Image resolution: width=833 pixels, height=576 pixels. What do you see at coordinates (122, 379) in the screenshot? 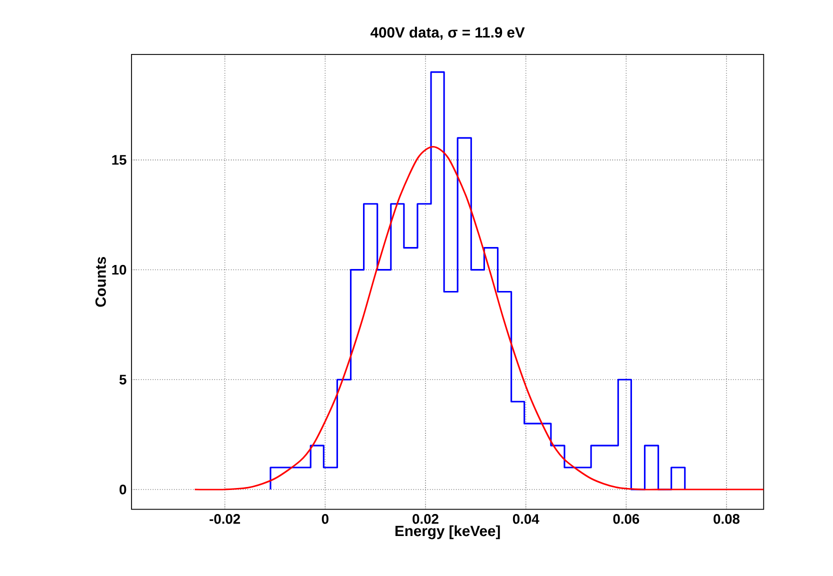
I see `y-tick-label: 5` at bounding box center [122, 379].